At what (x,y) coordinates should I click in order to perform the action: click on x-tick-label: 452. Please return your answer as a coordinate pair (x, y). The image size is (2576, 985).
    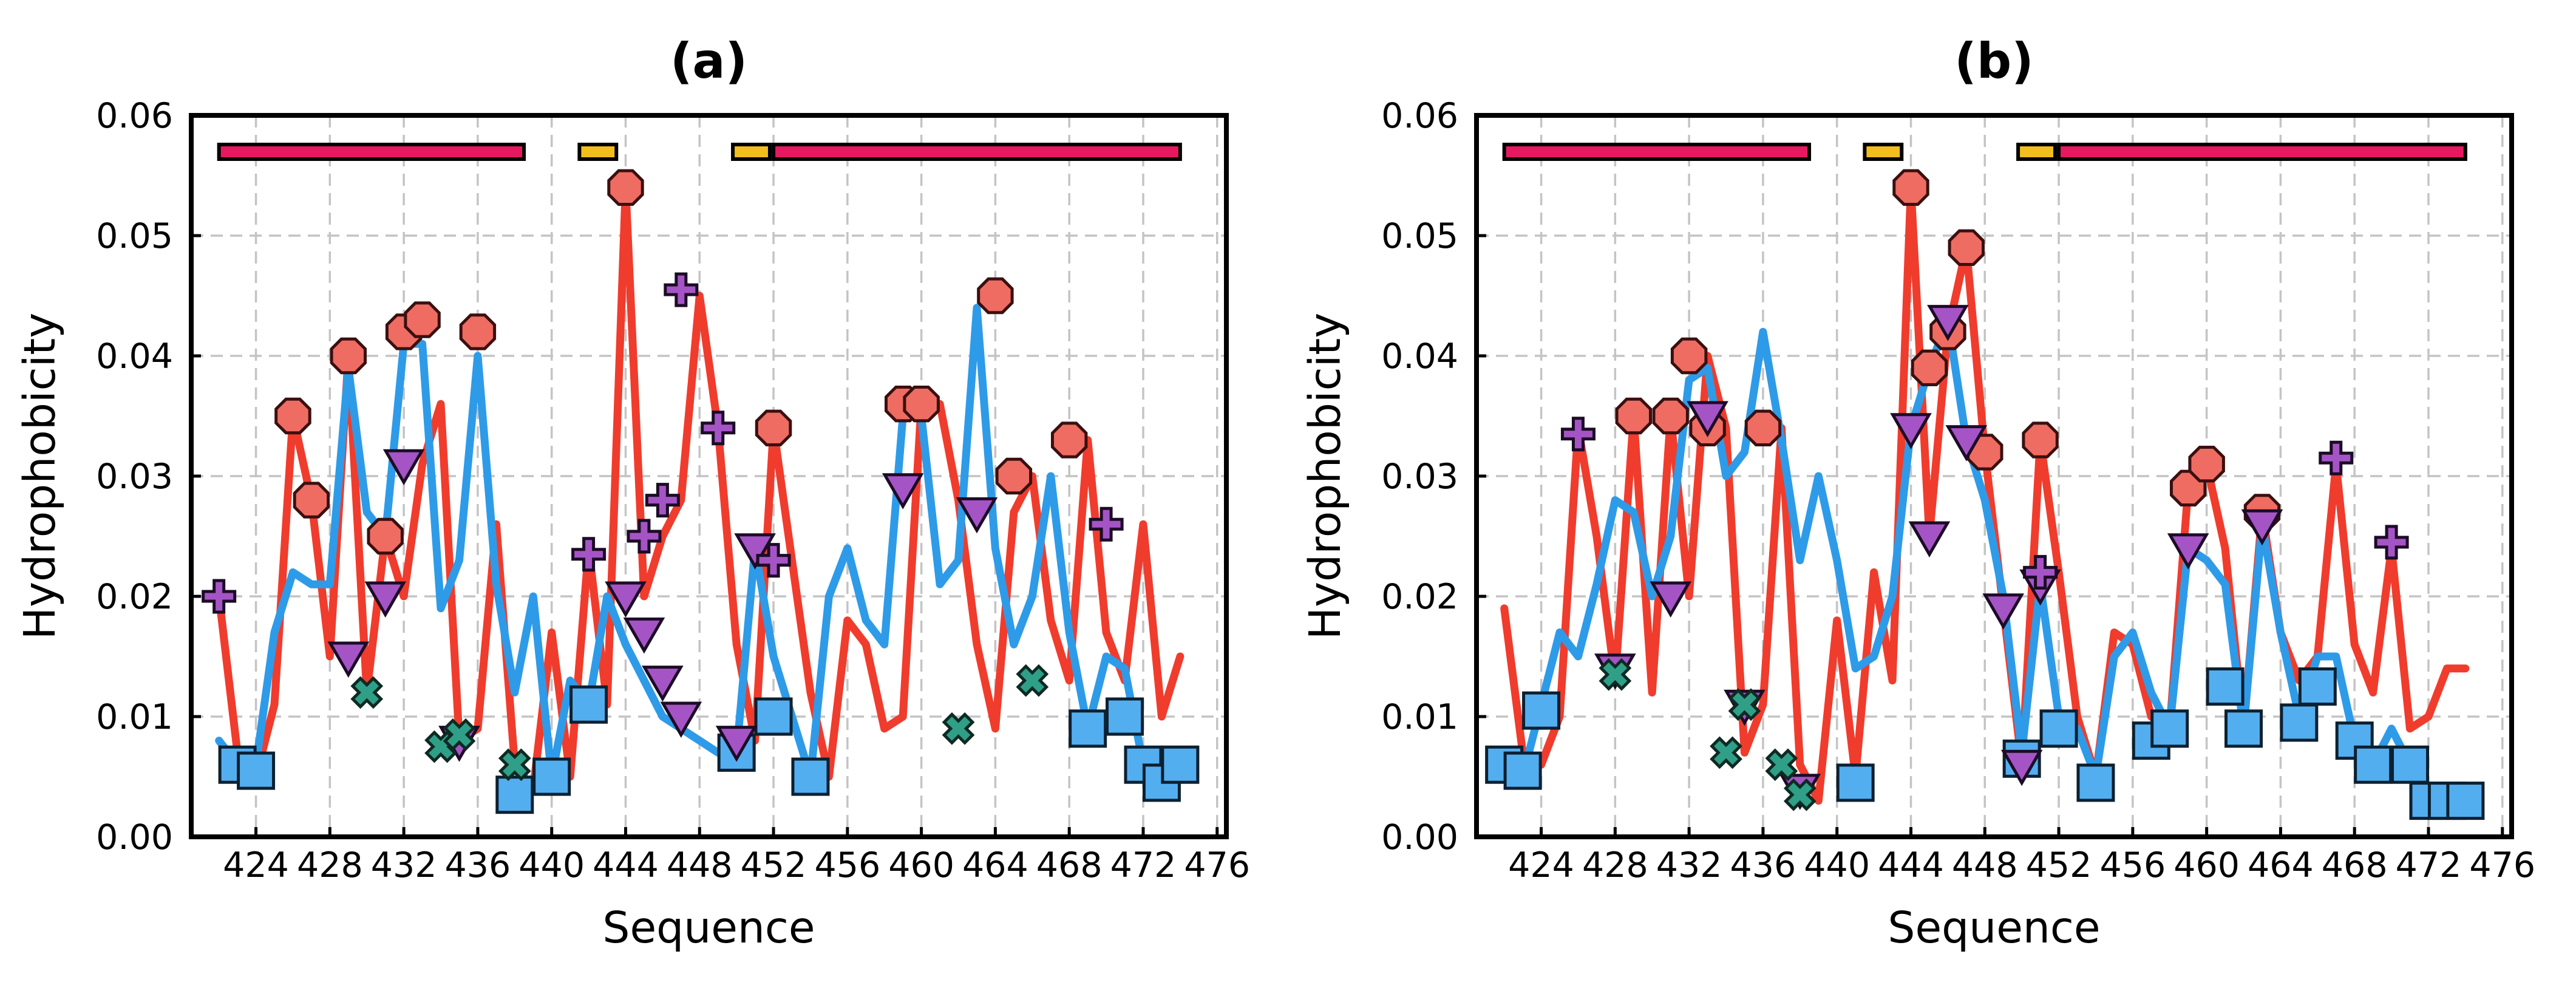
    Looking at the image, I should click on (774, 865).